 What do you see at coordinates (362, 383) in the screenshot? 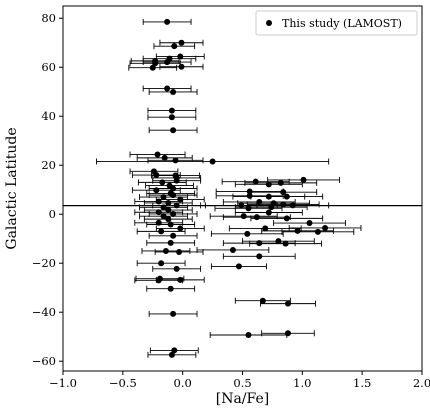
I see `x-tick-label: 1.5` at bounding box center [362, 383].